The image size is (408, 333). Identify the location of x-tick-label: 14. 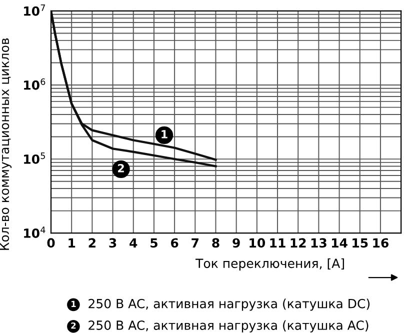
(340, 243).